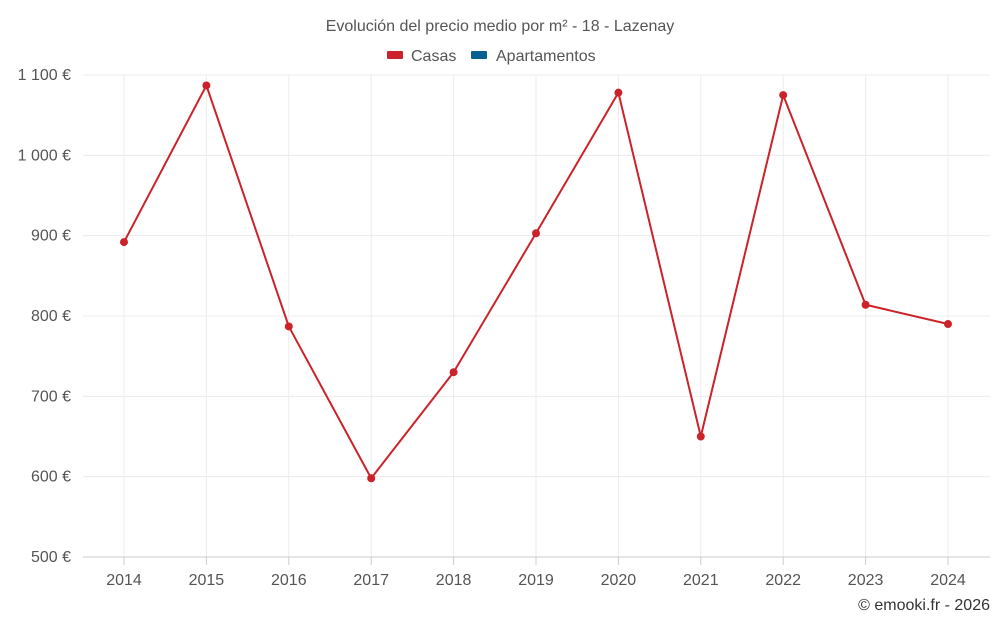  What do you see at coordinates (619, 580) in the screenshot?
I see `x-tick-label: 2020` at bounding box center [619, 580].